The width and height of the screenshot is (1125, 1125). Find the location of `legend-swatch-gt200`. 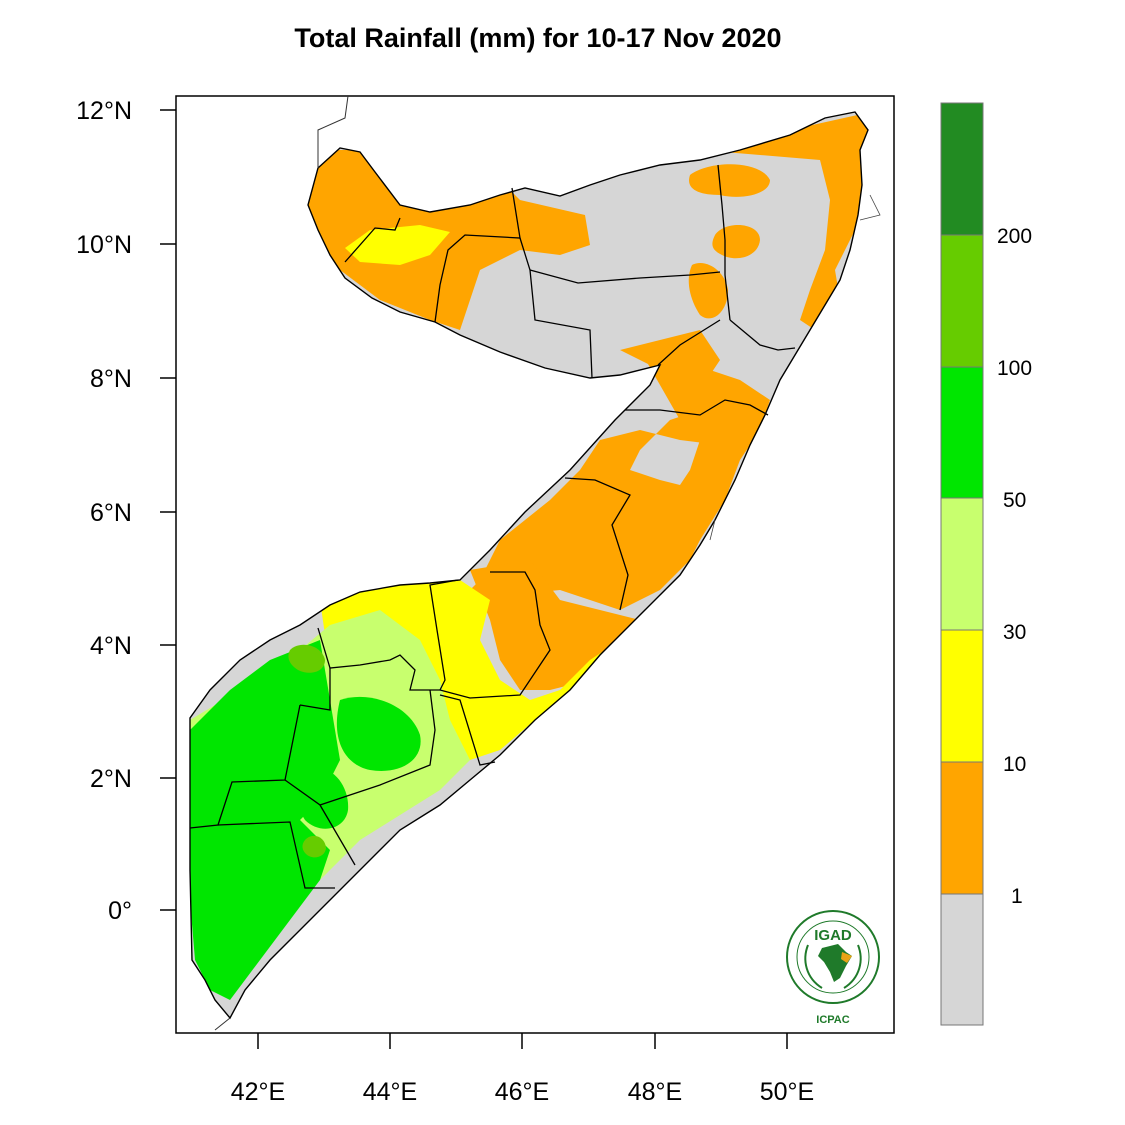

legend-swatch-gt200 is located at coordinates (962, 169).